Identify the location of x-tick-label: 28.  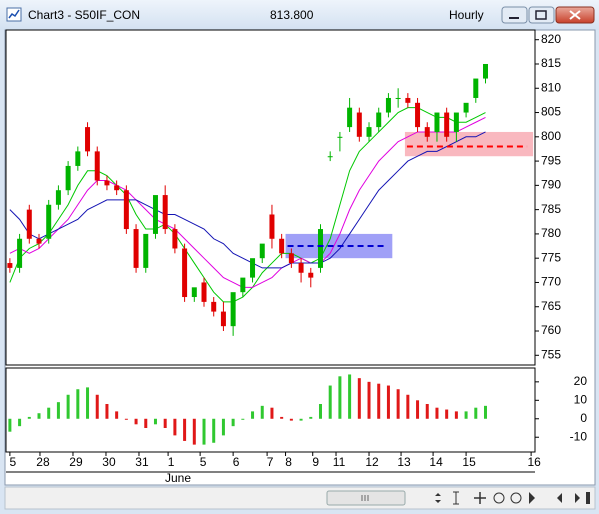
(43, 462).